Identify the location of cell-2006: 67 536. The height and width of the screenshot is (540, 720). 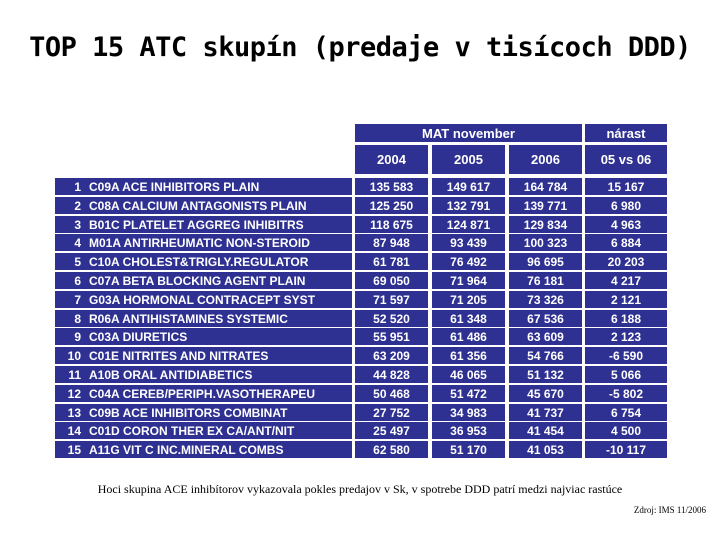
(545, 318).